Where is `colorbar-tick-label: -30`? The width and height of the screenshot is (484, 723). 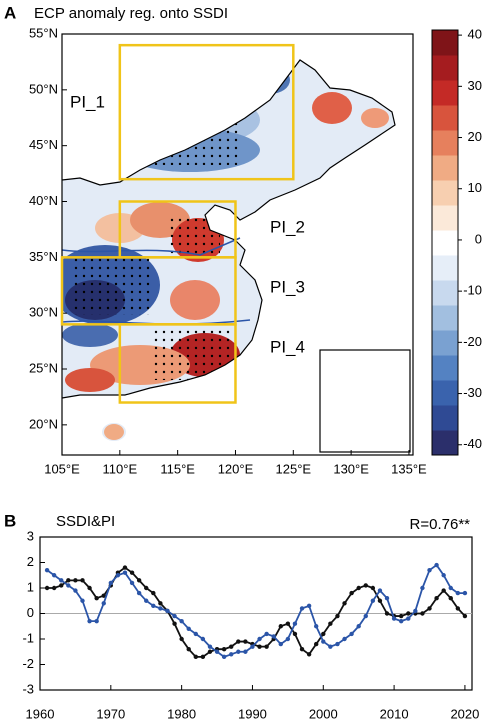 colorbar-tick-label: -30 is located at coordinates (472, 392).